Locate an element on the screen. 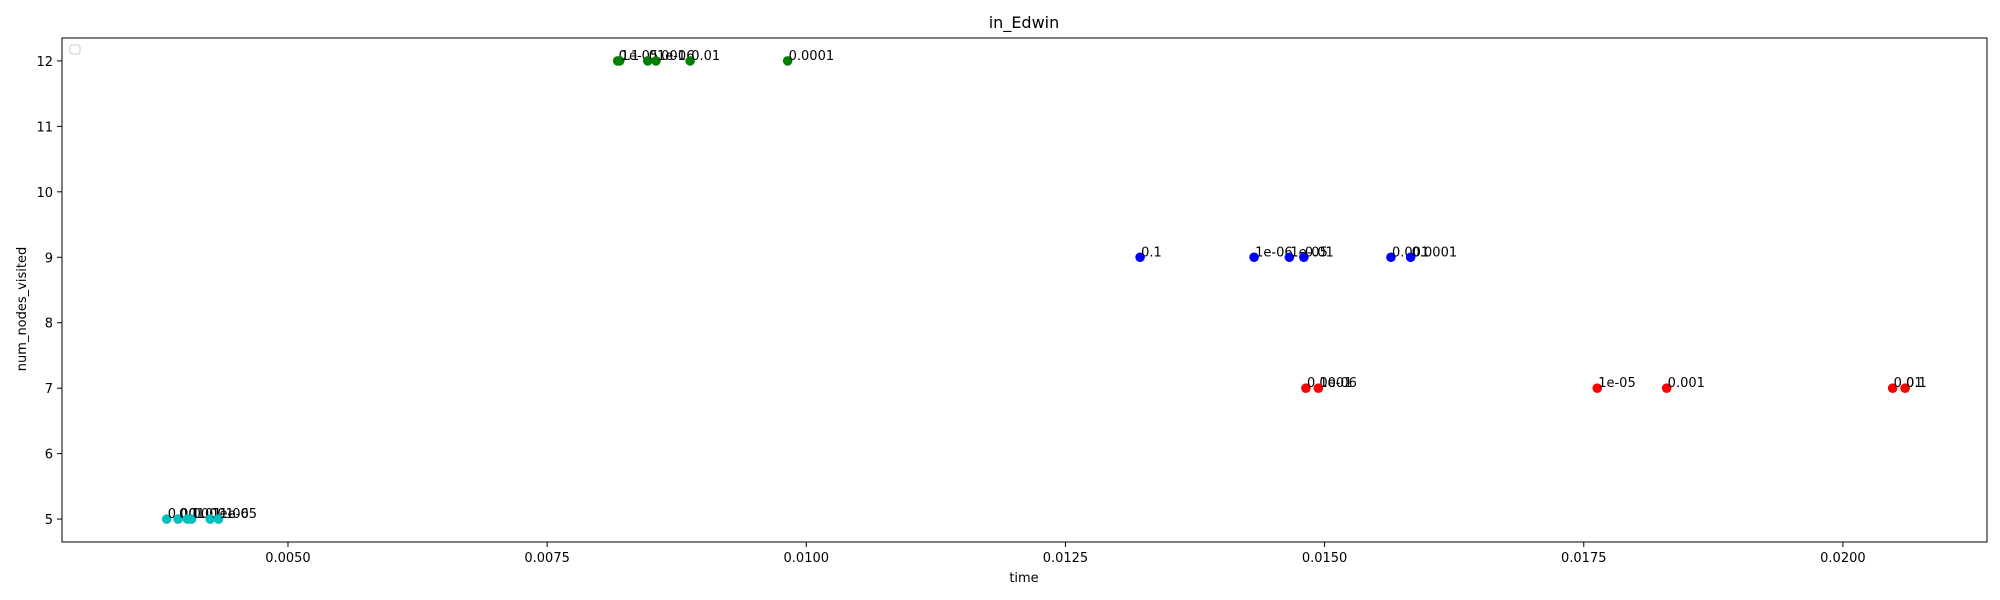 This screenshot has width=2000, height=600. legend-box is located at coordinates (75, 49).